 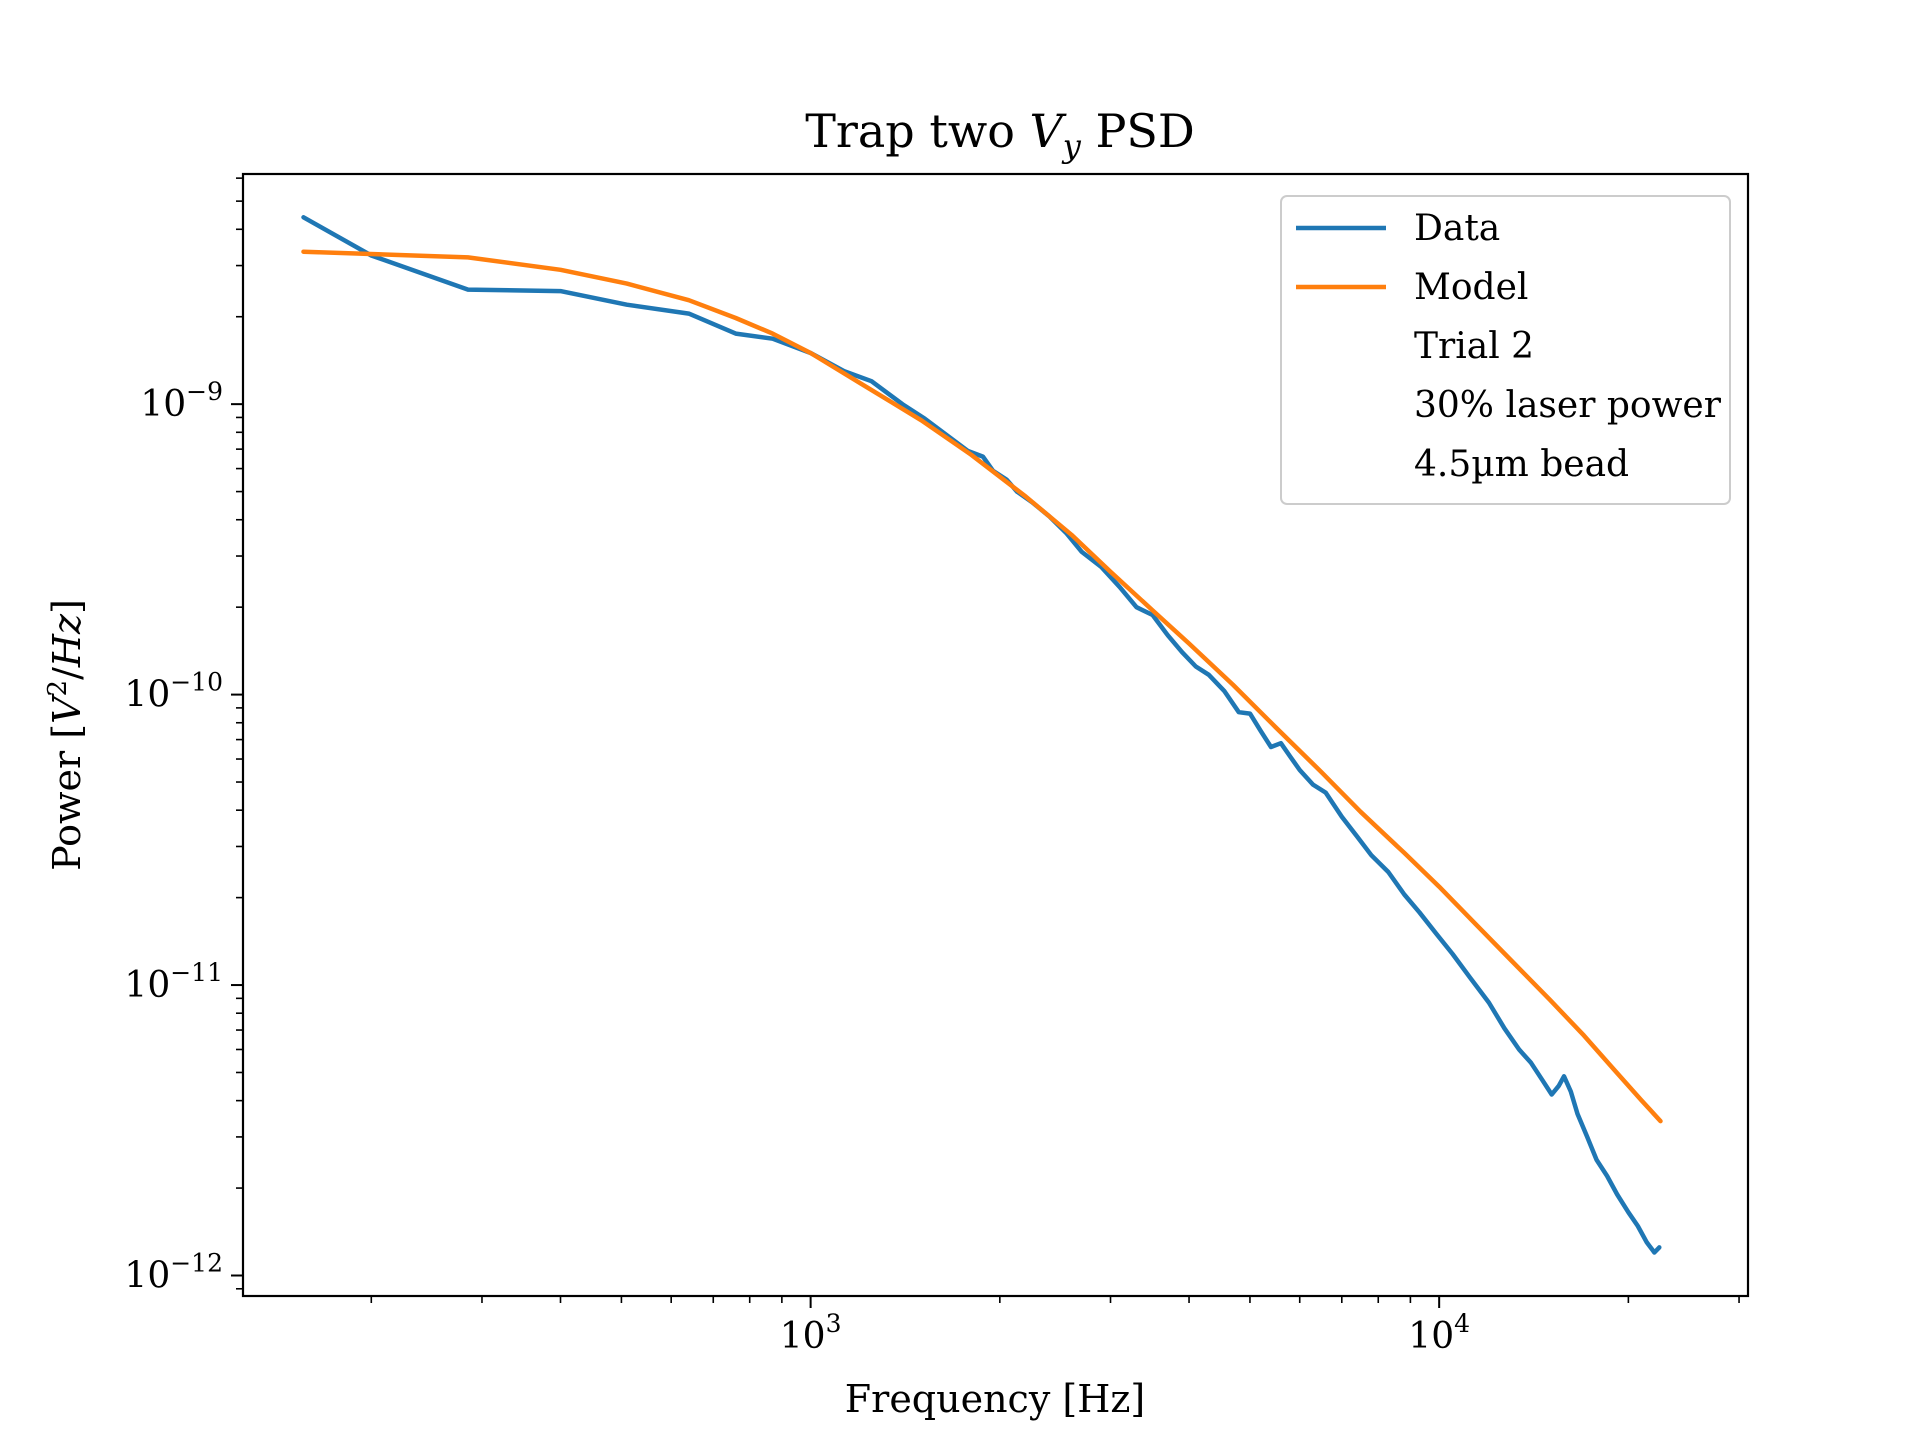 I want to click on y-tick-exp: −10, so click(x=196, y=682).